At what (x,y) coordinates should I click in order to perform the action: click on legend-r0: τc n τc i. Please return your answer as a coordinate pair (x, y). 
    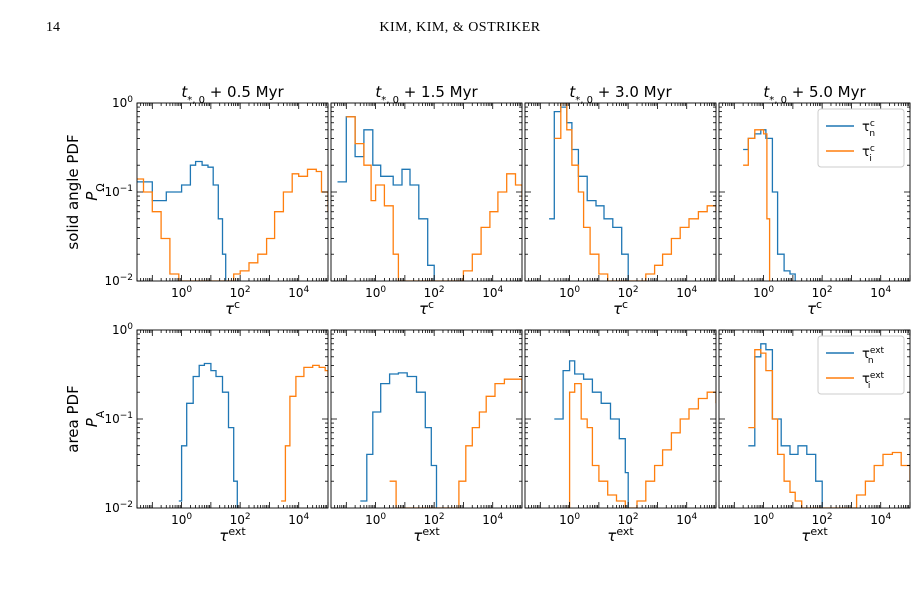
    Looking at the image, I should click on (861, 138).